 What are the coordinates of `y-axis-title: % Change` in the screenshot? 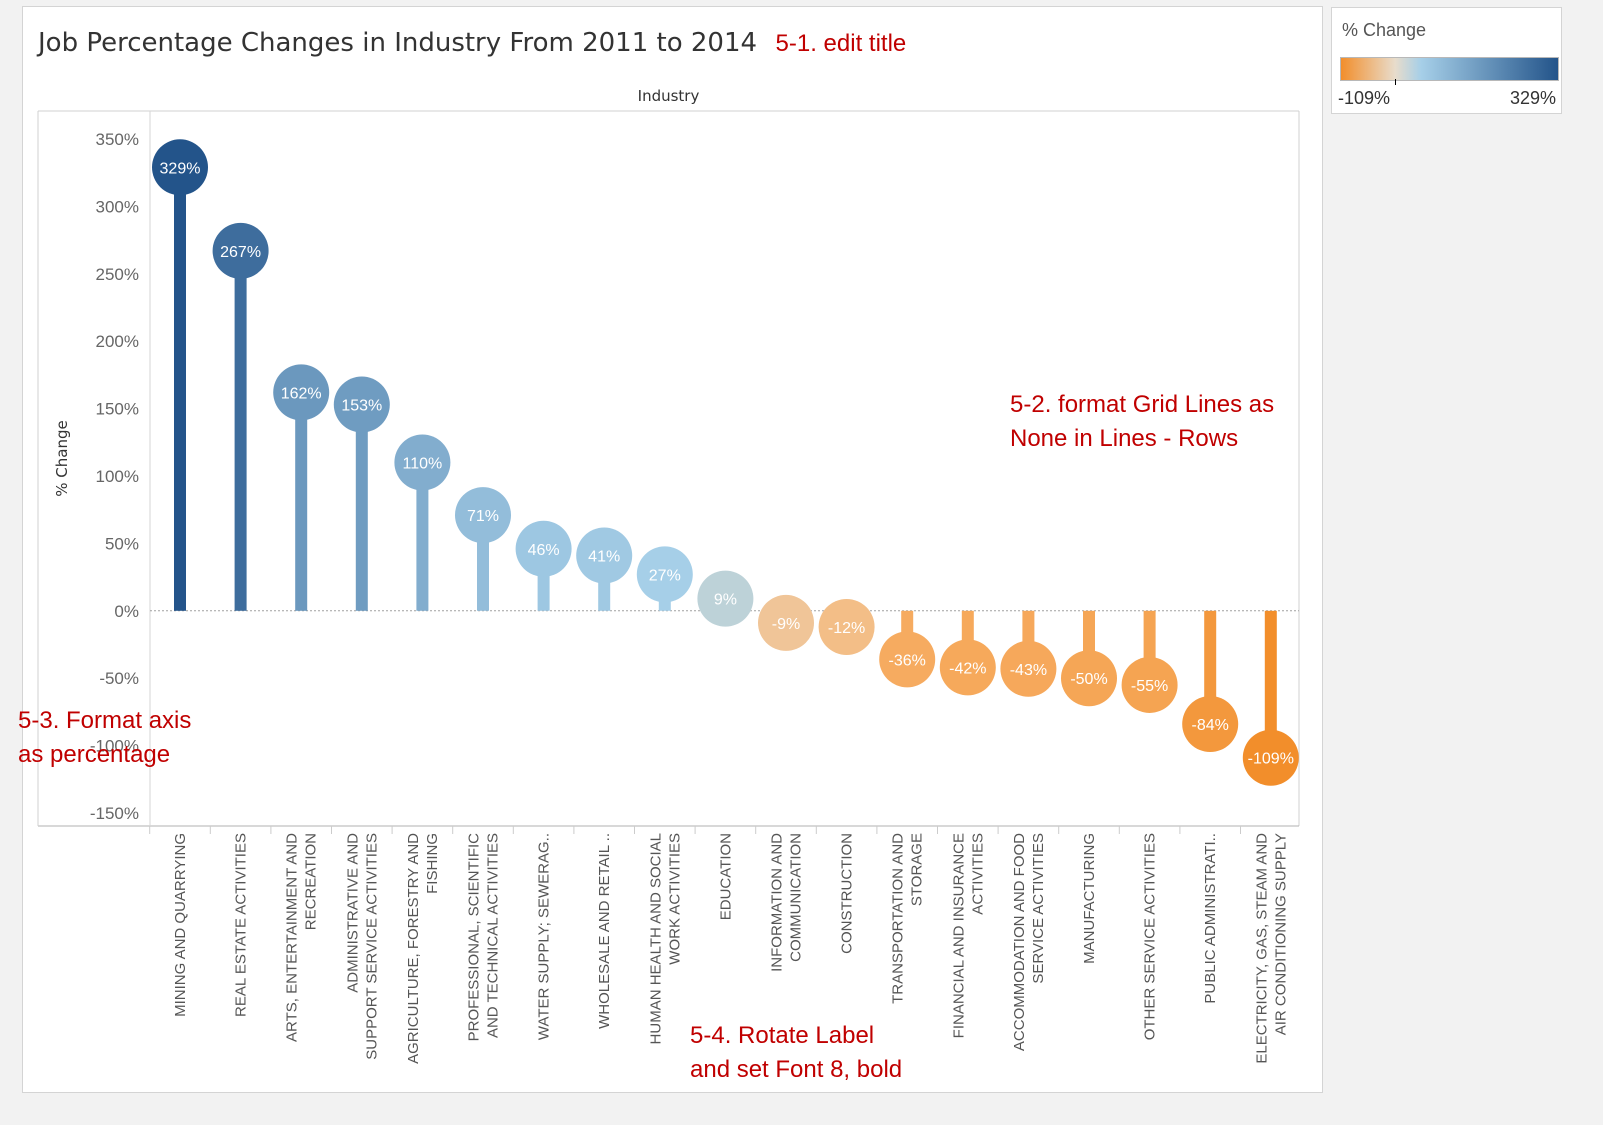 It's located at (62, 458).